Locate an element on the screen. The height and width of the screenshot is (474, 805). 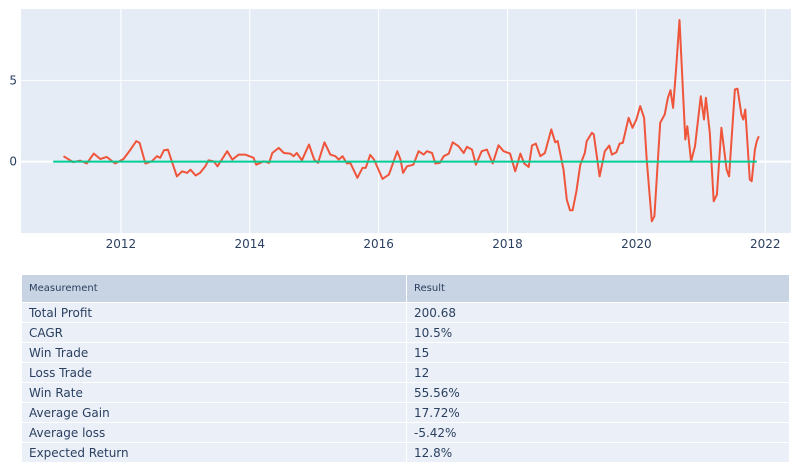
measurement-cell: CAGR is located at coordinates (214, 332).